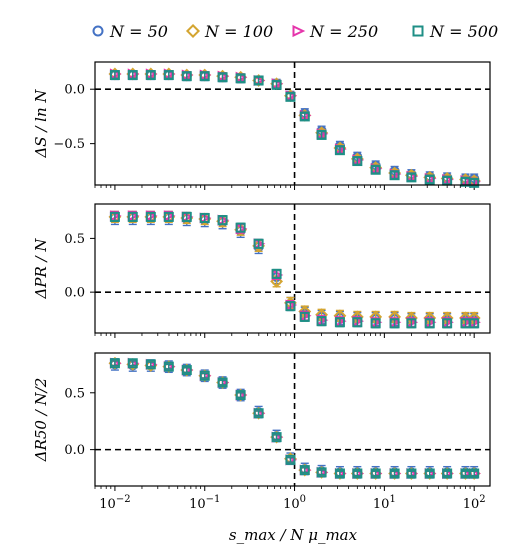  Describe the element at coordinates (114, 503) in the screenshot. I see `x-tick-label: 10⁻²` at that location.